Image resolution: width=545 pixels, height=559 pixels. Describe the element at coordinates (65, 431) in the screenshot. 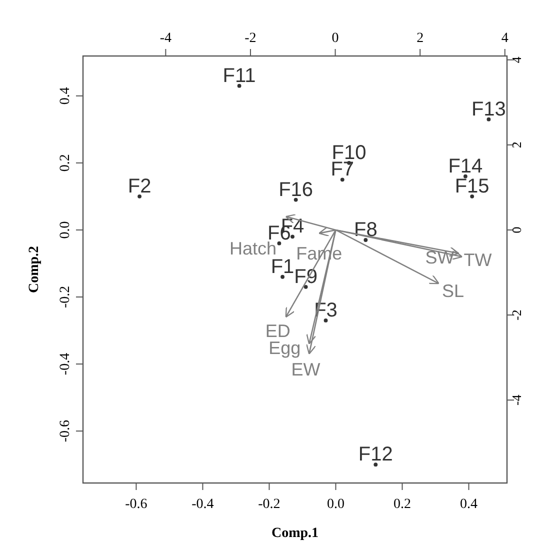

I see `y-tick-label: -0.6` at that location.